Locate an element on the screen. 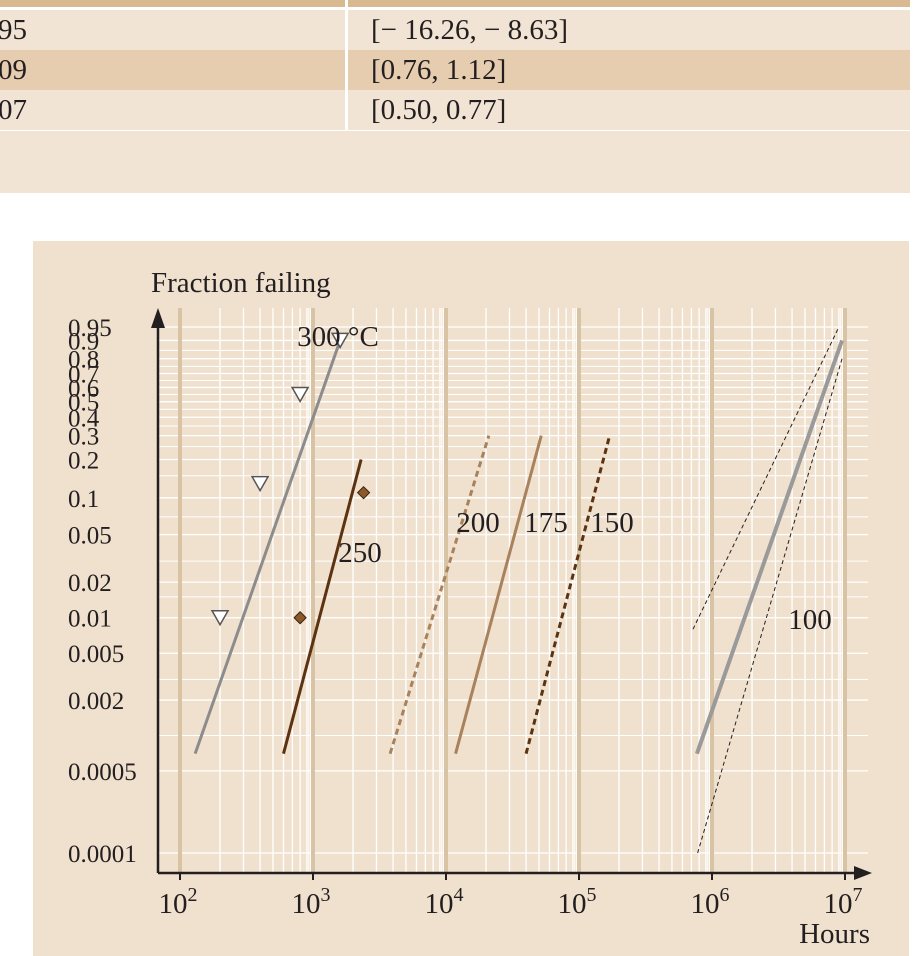 This screenshot has height=956, width=921. x-tick-labels: 10² 10³ 10⁴ 10⁵ 10⁶ 10⁷ is located at coordinates (511, 902).